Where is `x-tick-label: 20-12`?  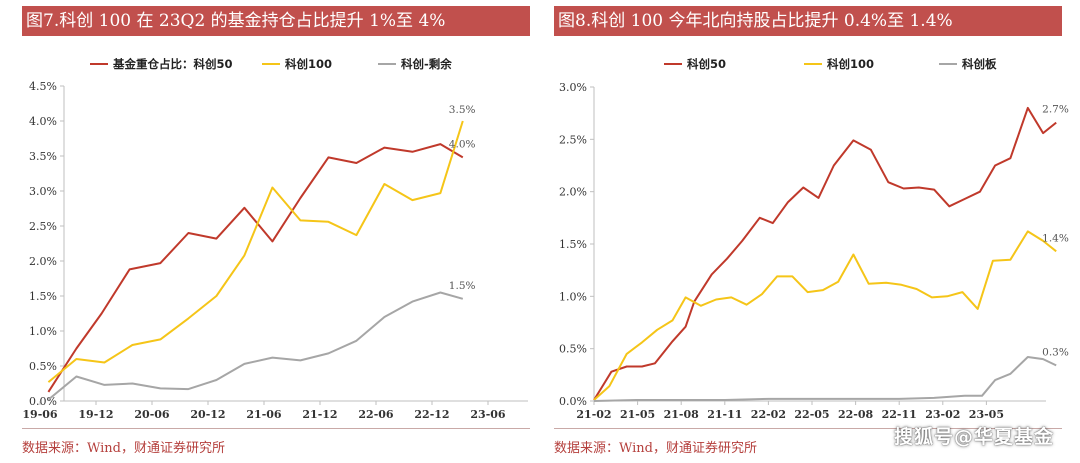
x-tick-label: 20-12 is located at coordinates (207, 414).